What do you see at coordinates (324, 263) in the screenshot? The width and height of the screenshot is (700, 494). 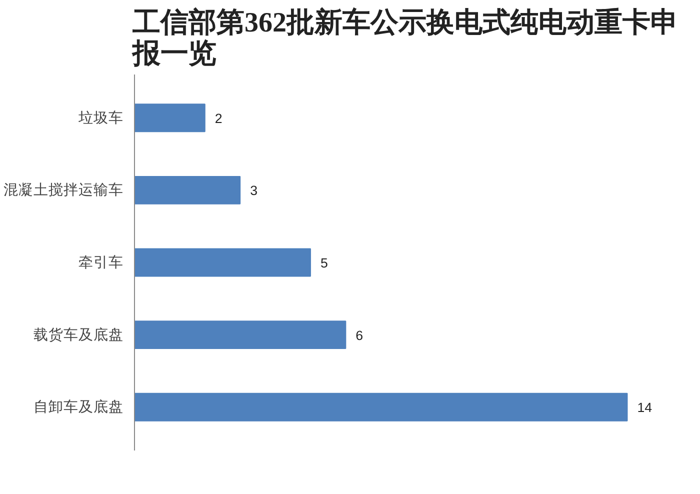 I see `data-label: 5` at bounding box center [324, 263].